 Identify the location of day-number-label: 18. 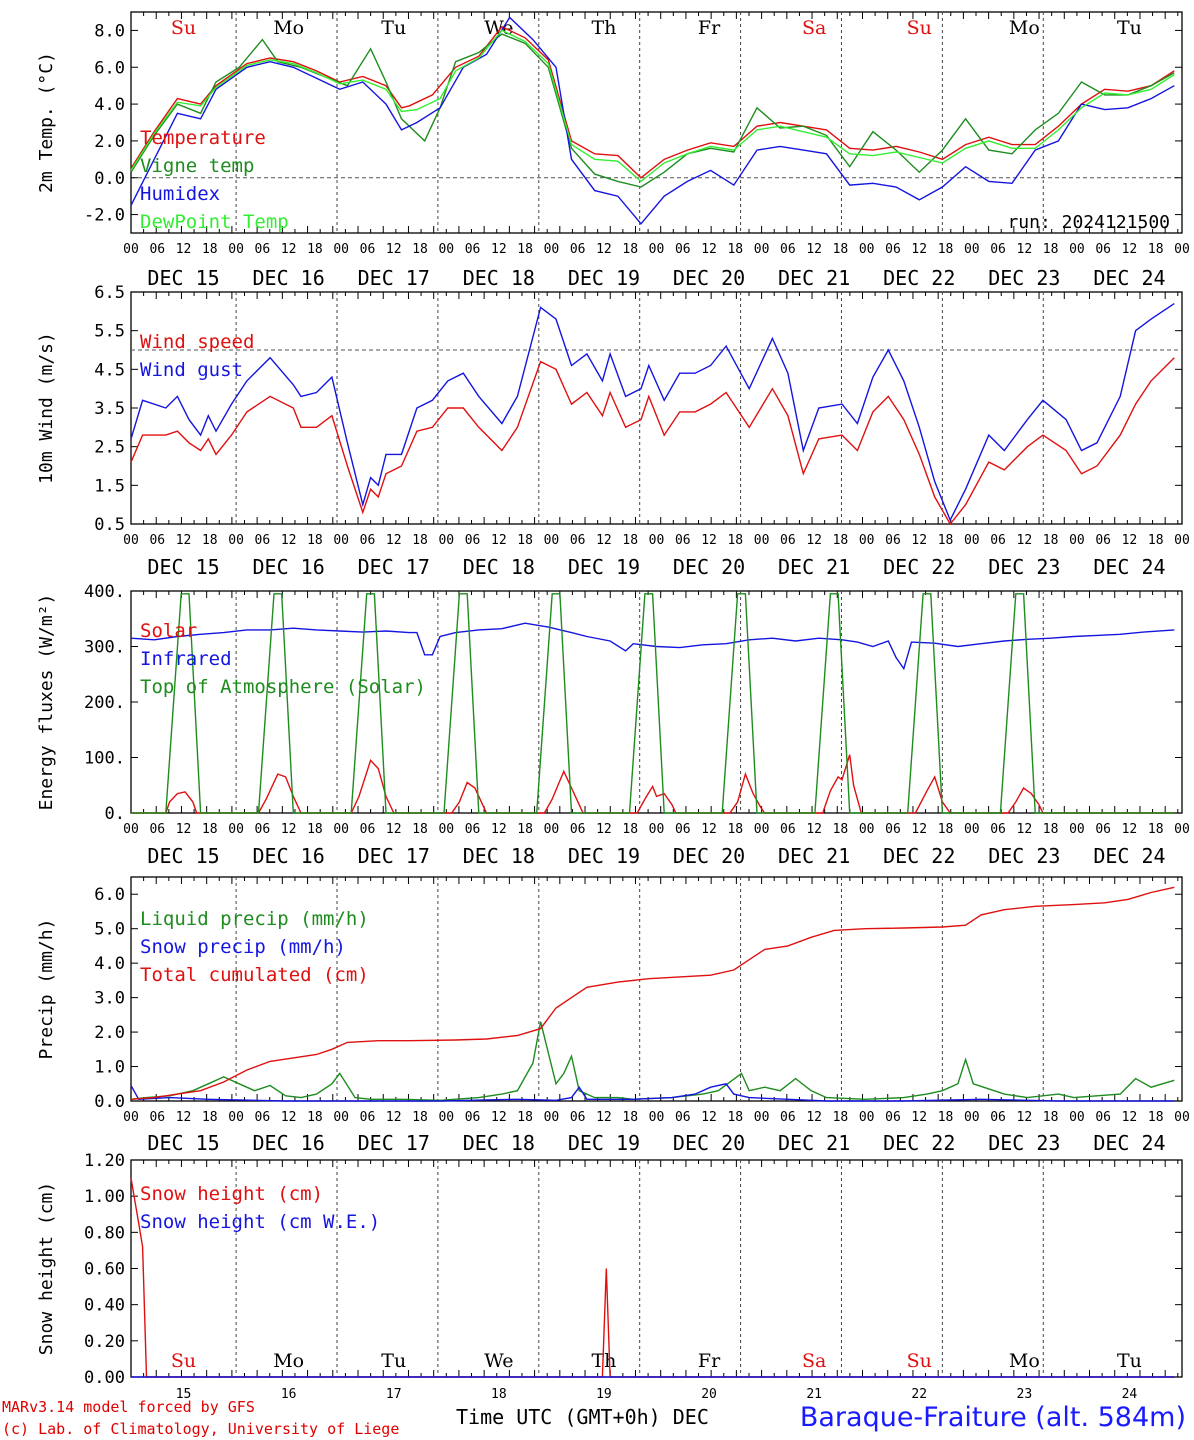
(499, 1393).